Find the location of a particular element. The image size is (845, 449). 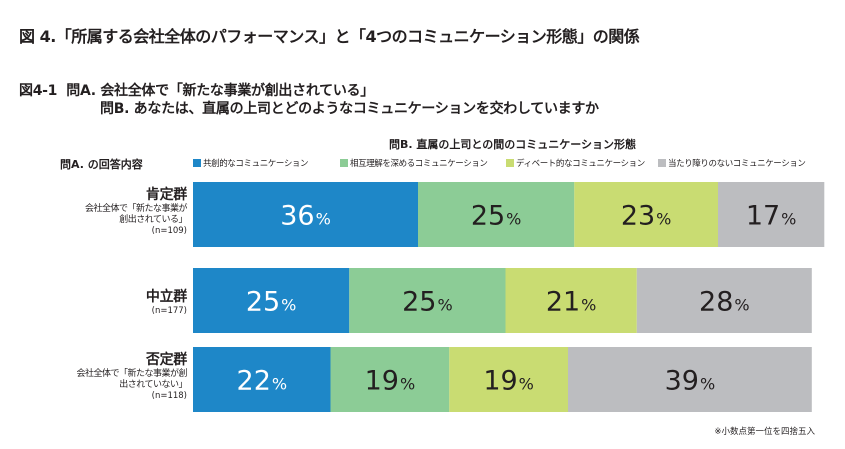

data-label: 22% is located at coordinates (262, 381).